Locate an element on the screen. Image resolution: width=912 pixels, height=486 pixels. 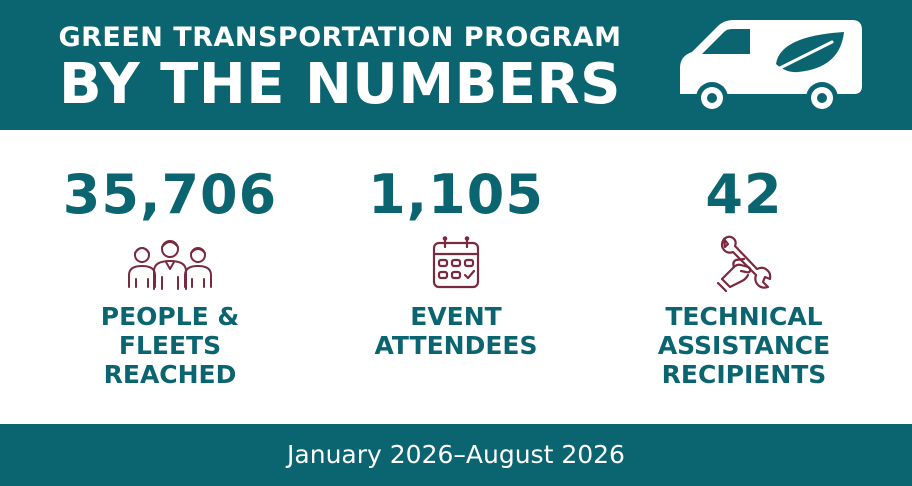
people-group-icon is located at coordinates (170, 265).